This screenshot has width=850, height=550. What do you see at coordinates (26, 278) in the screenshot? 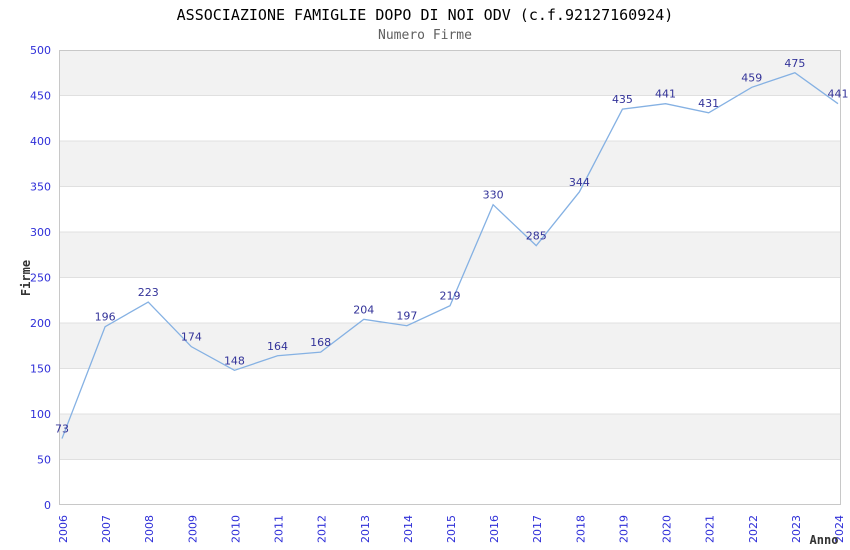
I see `y-axis-title: Firme` at bounding box center [26, 278].